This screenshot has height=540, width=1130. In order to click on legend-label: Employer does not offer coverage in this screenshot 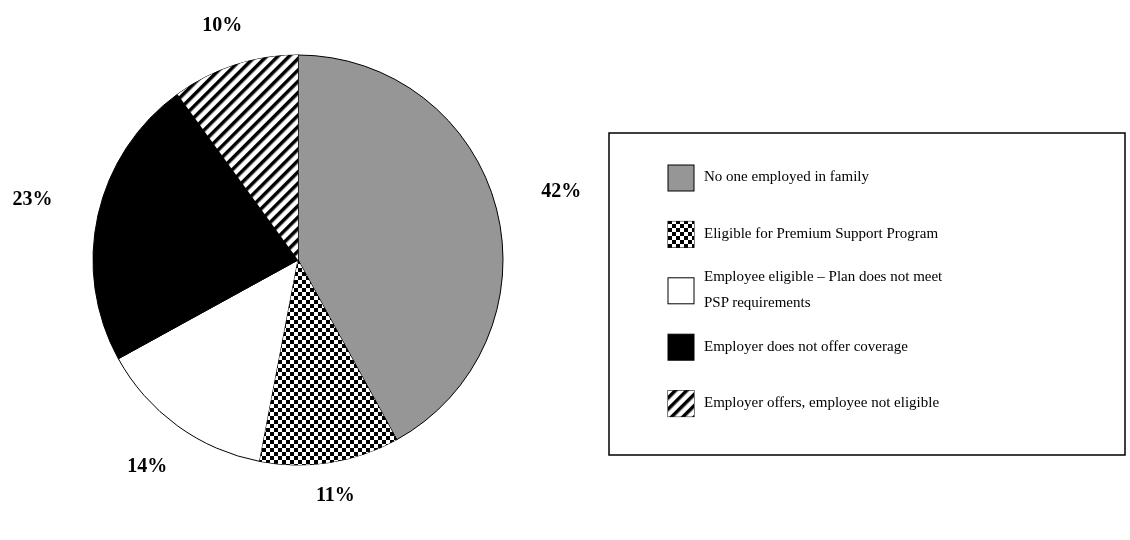, I will do `click(806, 345)`.